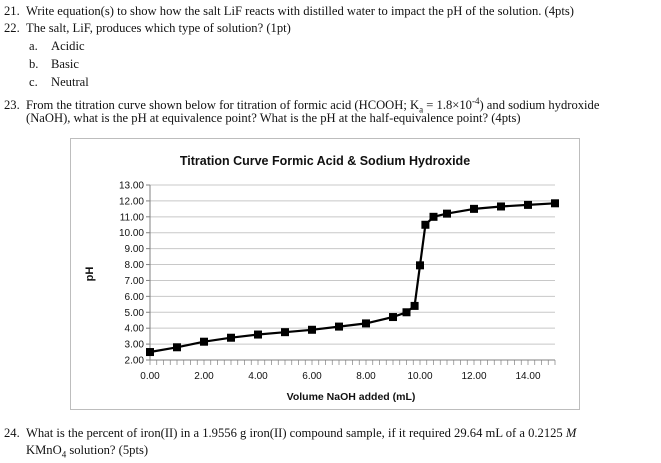  What do you see at coordinates (90, 274) in the screenshot?
I see `y-axis-label: pH` at bounding box center [90, 274].